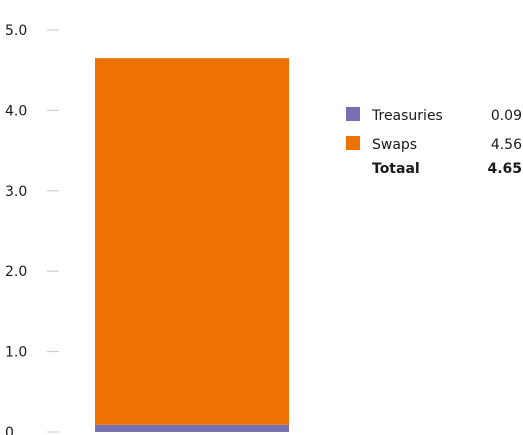  What do you see at coordinates (396, 169) in the screenshot?
I see `legend-label-total: Totaal` at bounding box center [396, 169].